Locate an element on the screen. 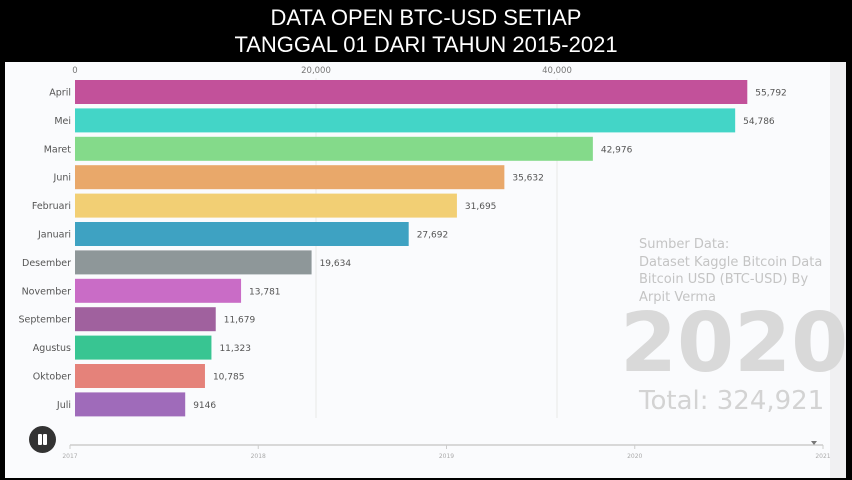 This screenshot has height=480, width=852. category-label: Desember is located at coordinates (46, 263).